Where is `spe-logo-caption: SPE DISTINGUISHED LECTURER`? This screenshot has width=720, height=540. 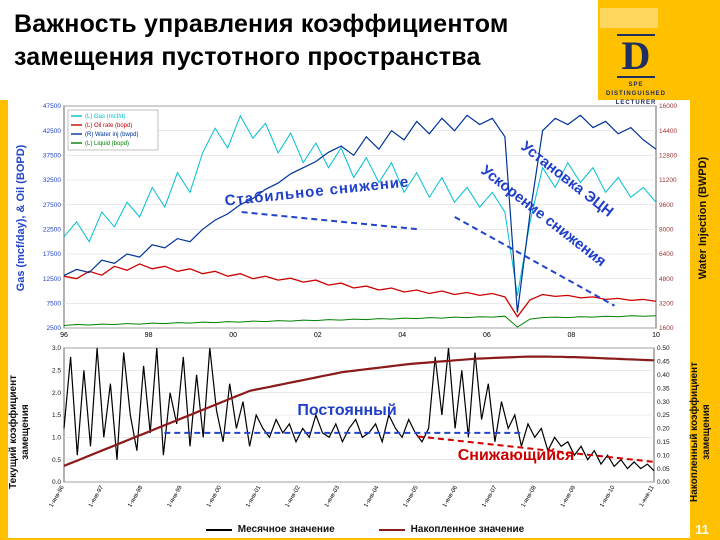 spe-logo-caption: SPE DISTINGUISHED LECTURER is located at coordinates (635, 94).